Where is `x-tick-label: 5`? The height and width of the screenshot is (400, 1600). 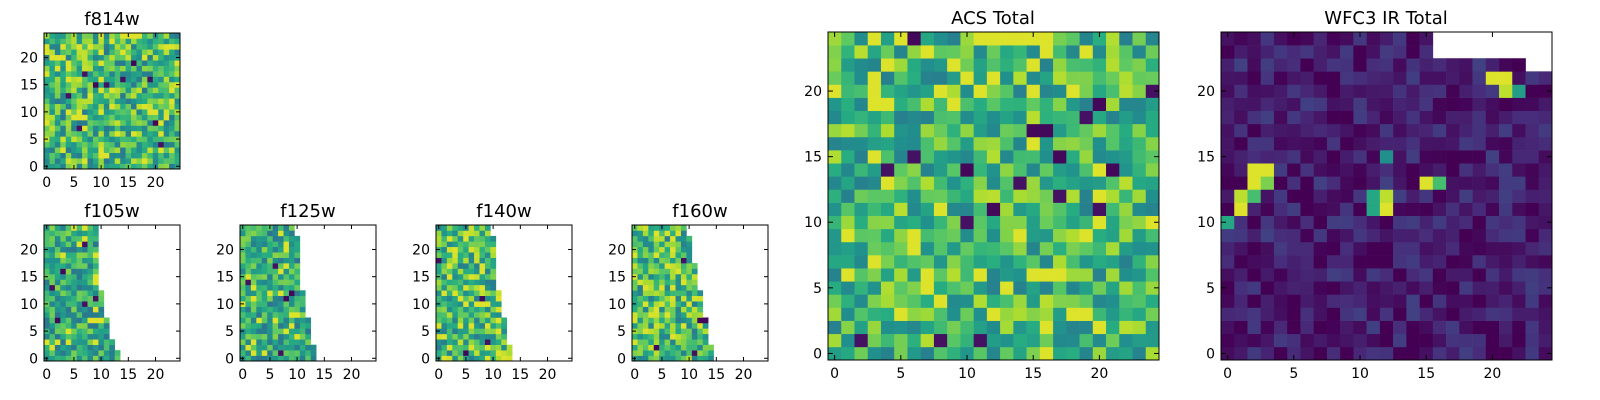
x-tick-label: 5 is located at coordinates (661, 375).